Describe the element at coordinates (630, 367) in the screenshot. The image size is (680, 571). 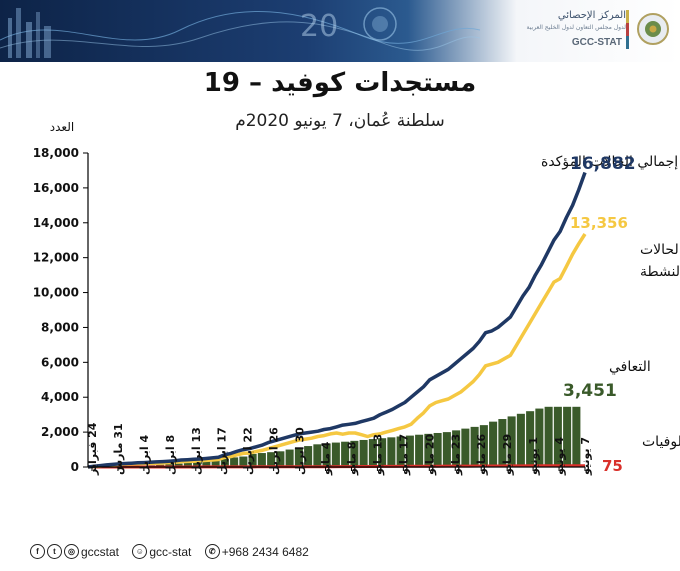
I see `legend-recovered: التعافي` at that location.